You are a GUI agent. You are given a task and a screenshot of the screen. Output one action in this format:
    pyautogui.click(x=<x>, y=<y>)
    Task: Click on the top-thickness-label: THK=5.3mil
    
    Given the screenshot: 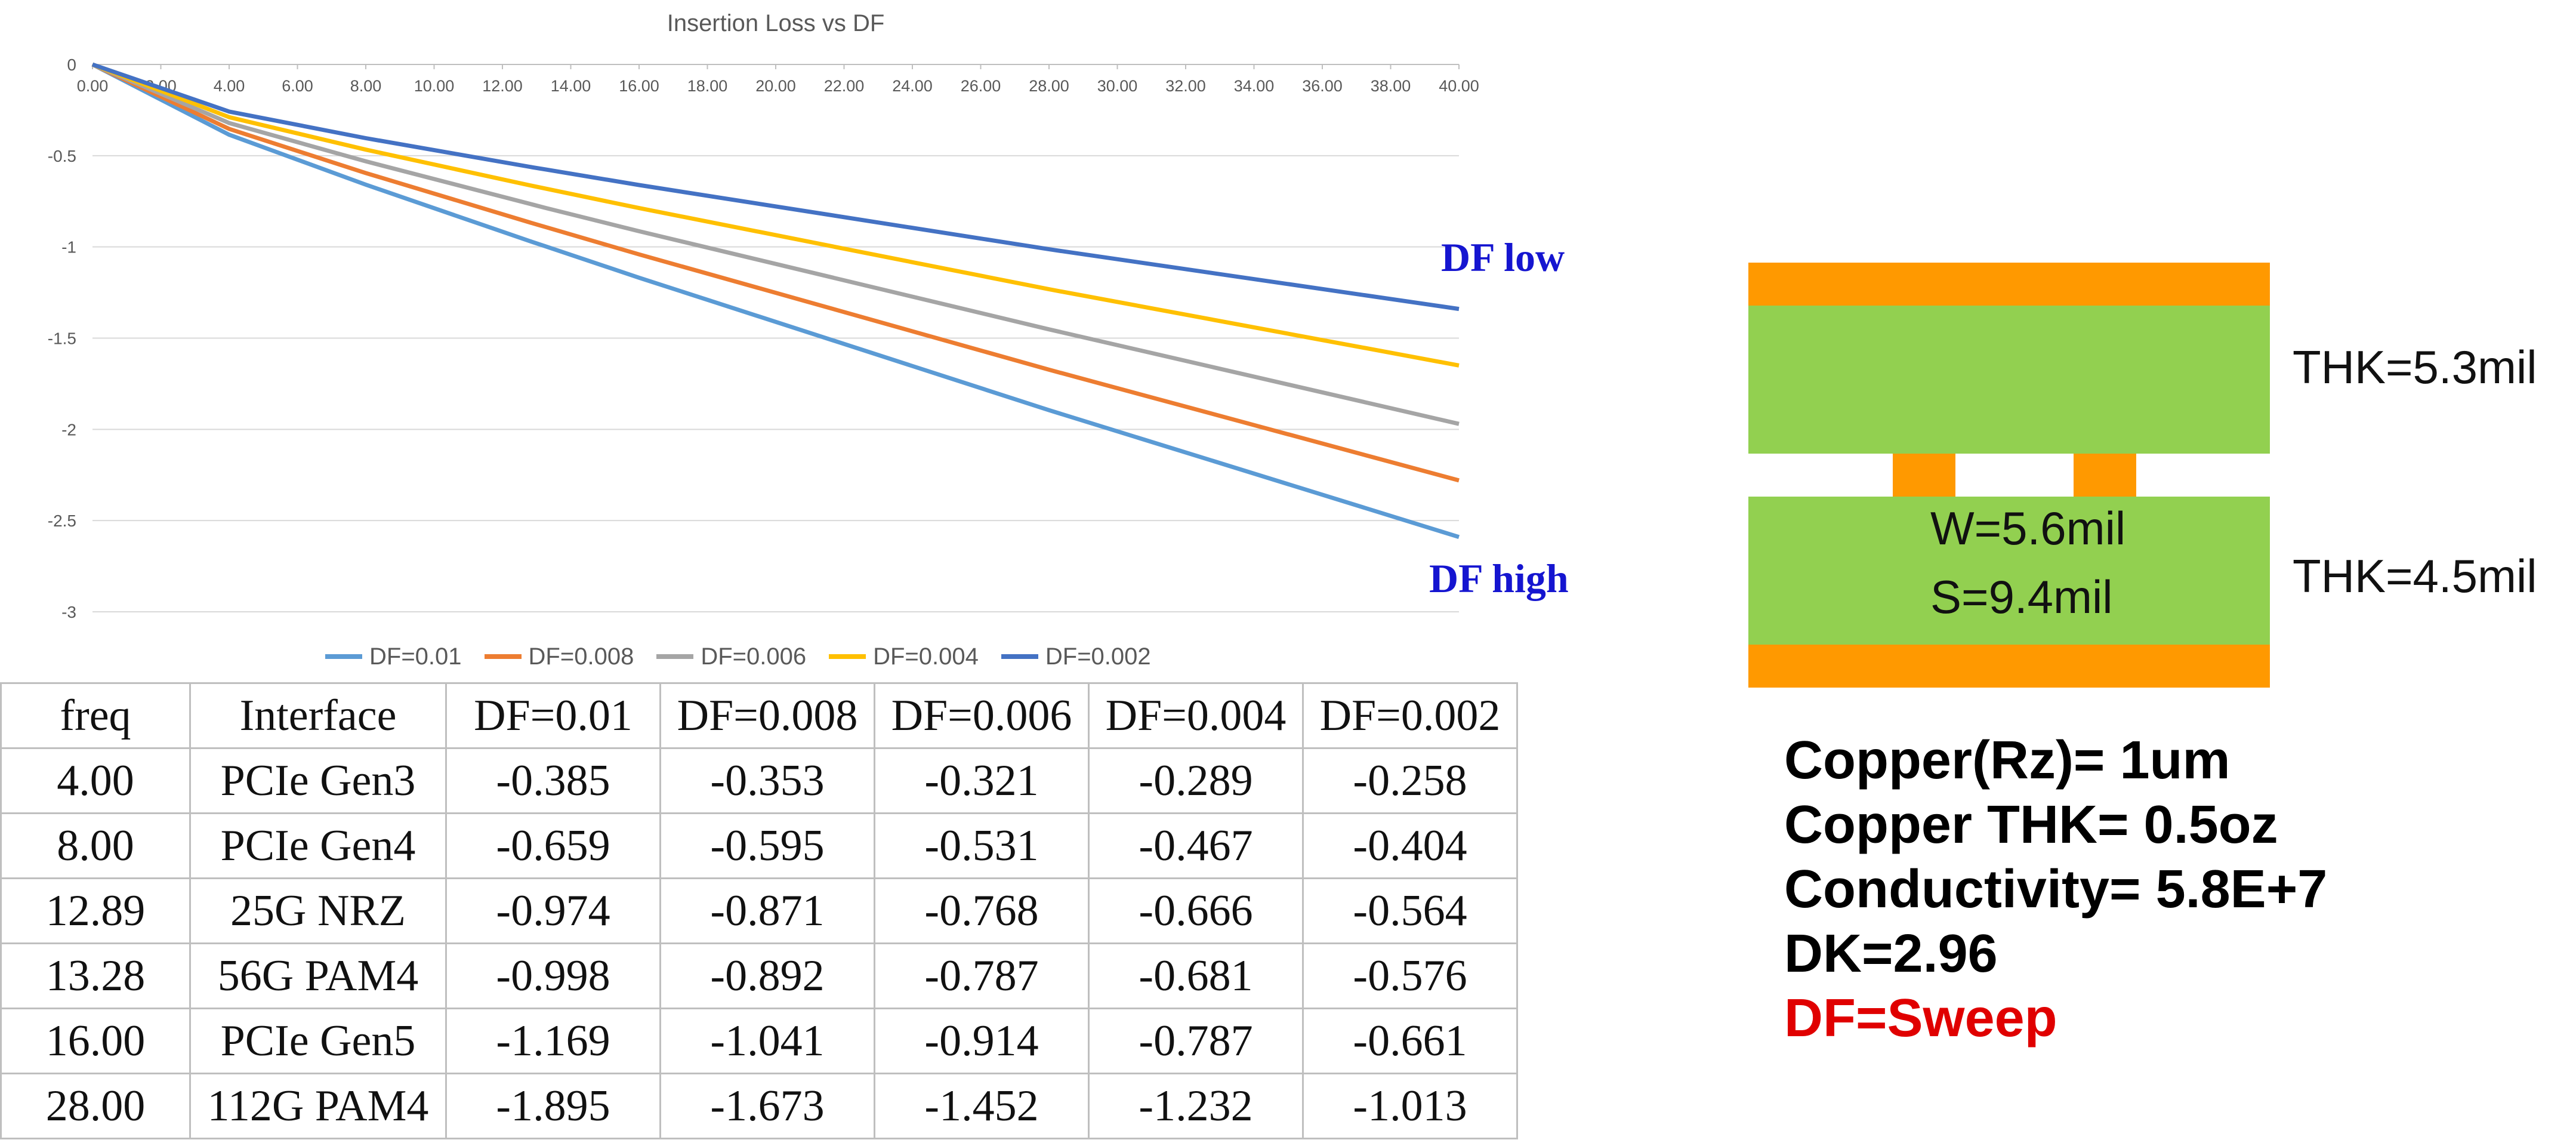 What is the action you would take?
    pyautogui.click(x=2415, y=367)
    